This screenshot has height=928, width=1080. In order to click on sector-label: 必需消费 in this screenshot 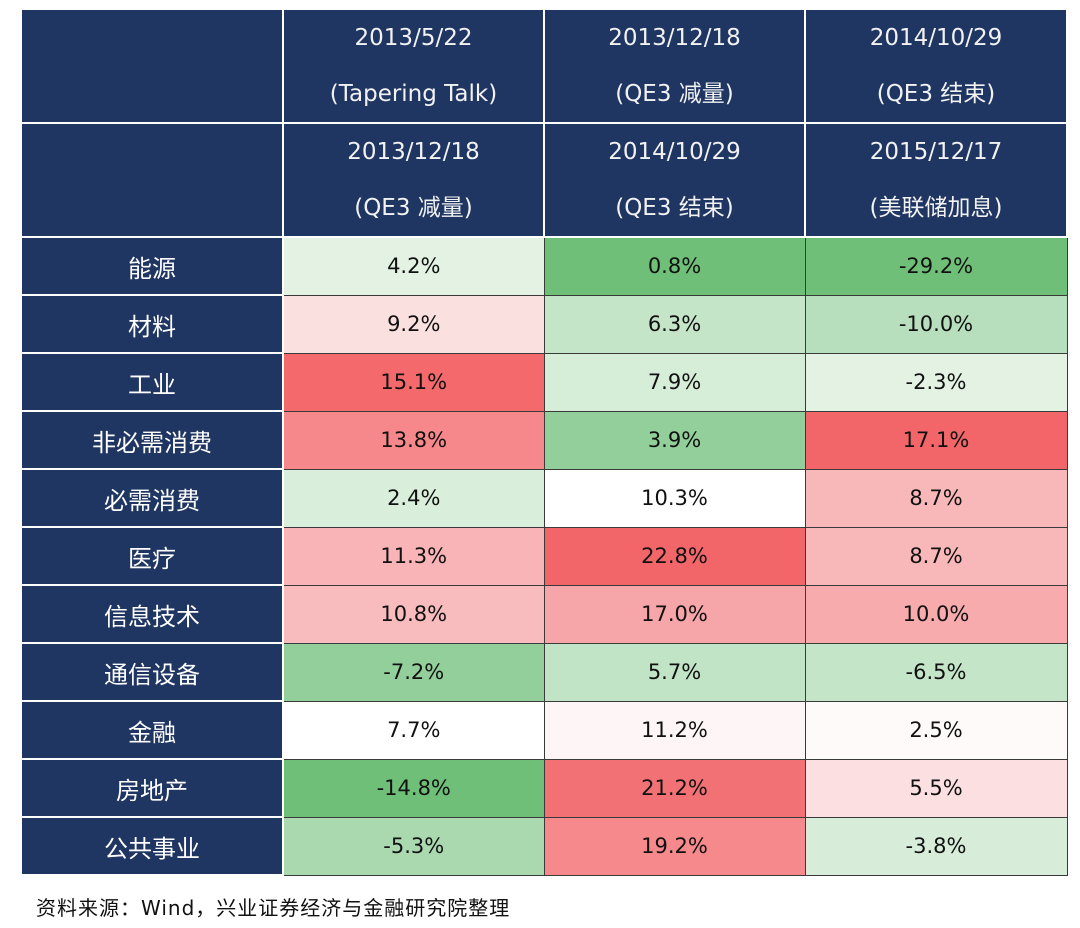, I will do `click(152, 498)`.